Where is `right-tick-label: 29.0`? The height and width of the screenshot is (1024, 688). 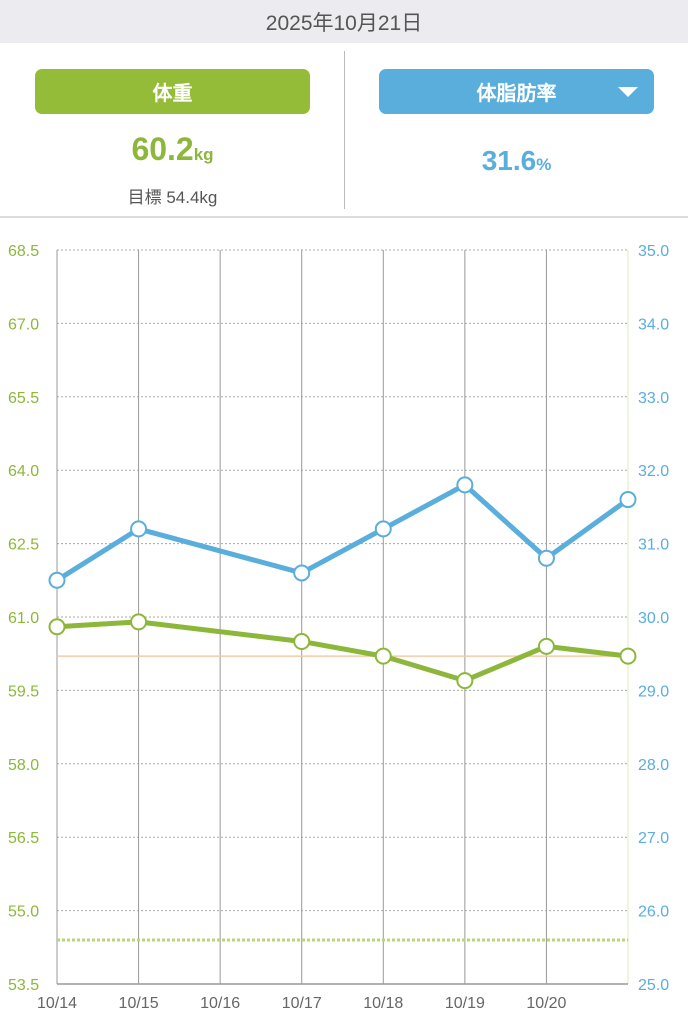
right-tick-label: 29.0 is located at coordinates (653, 691).